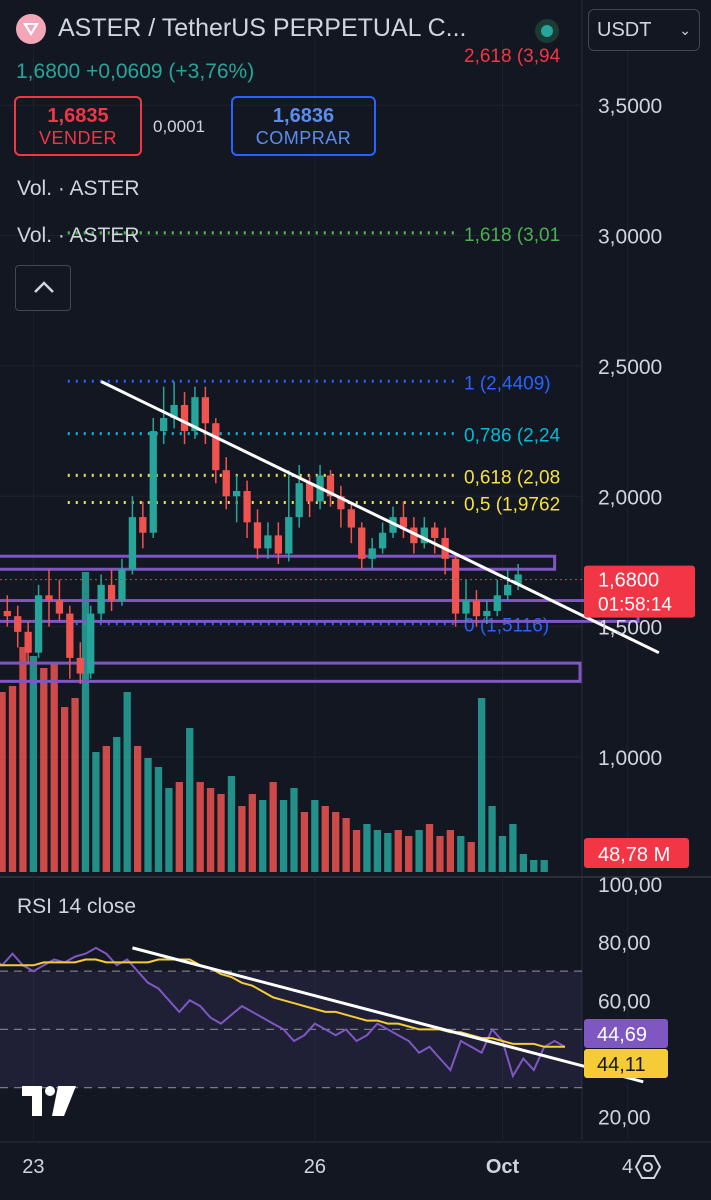 The width and height of the screenshot is (711, 1200). I want to click on price-tick-label: 1,5000, so click(630, 628).